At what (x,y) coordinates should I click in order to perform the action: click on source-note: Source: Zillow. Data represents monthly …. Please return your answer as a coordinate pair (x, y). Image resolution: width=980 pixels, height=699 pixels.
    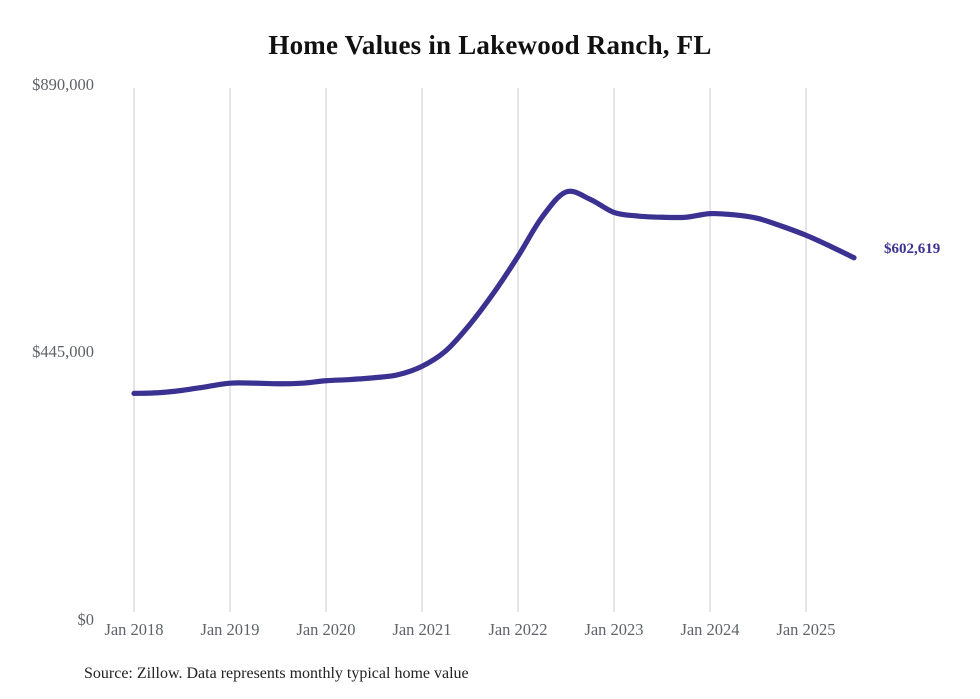
    Looking at the image, I should click on (276, 673).